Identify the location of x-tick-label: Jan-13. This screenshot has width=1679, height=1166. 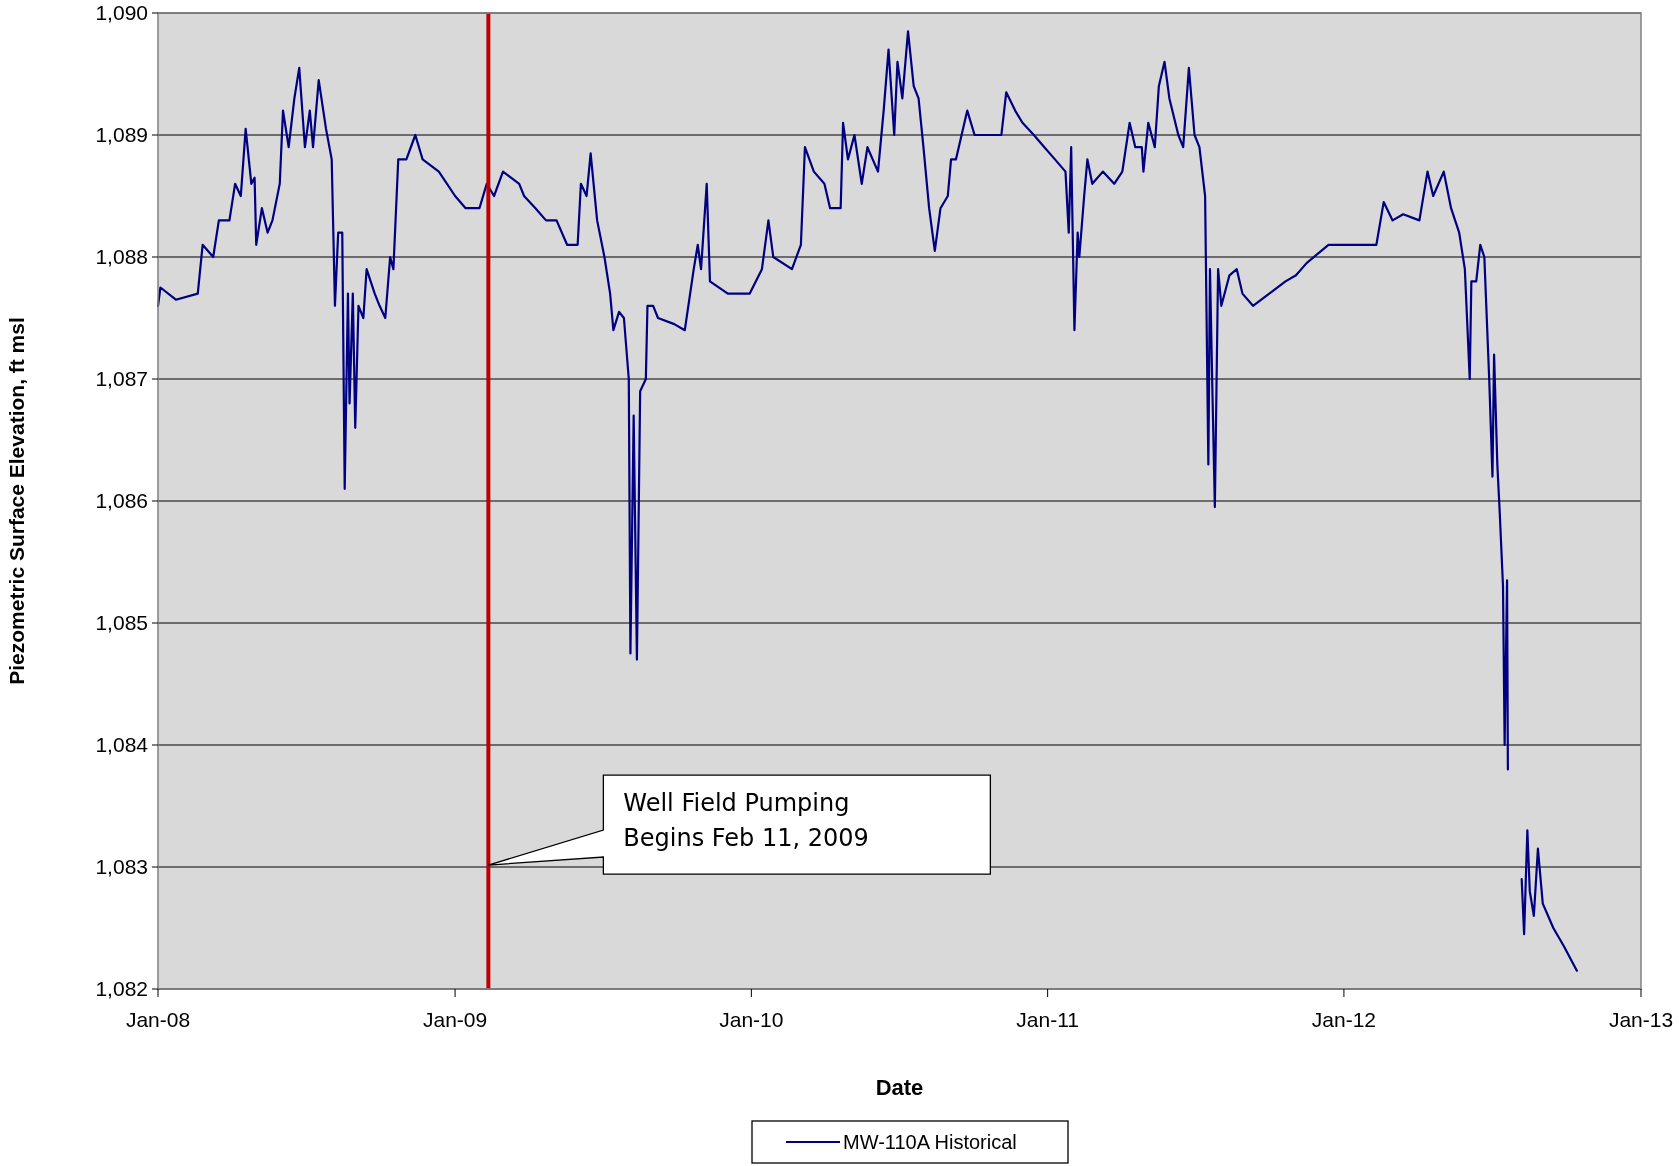
(1641, 1019).